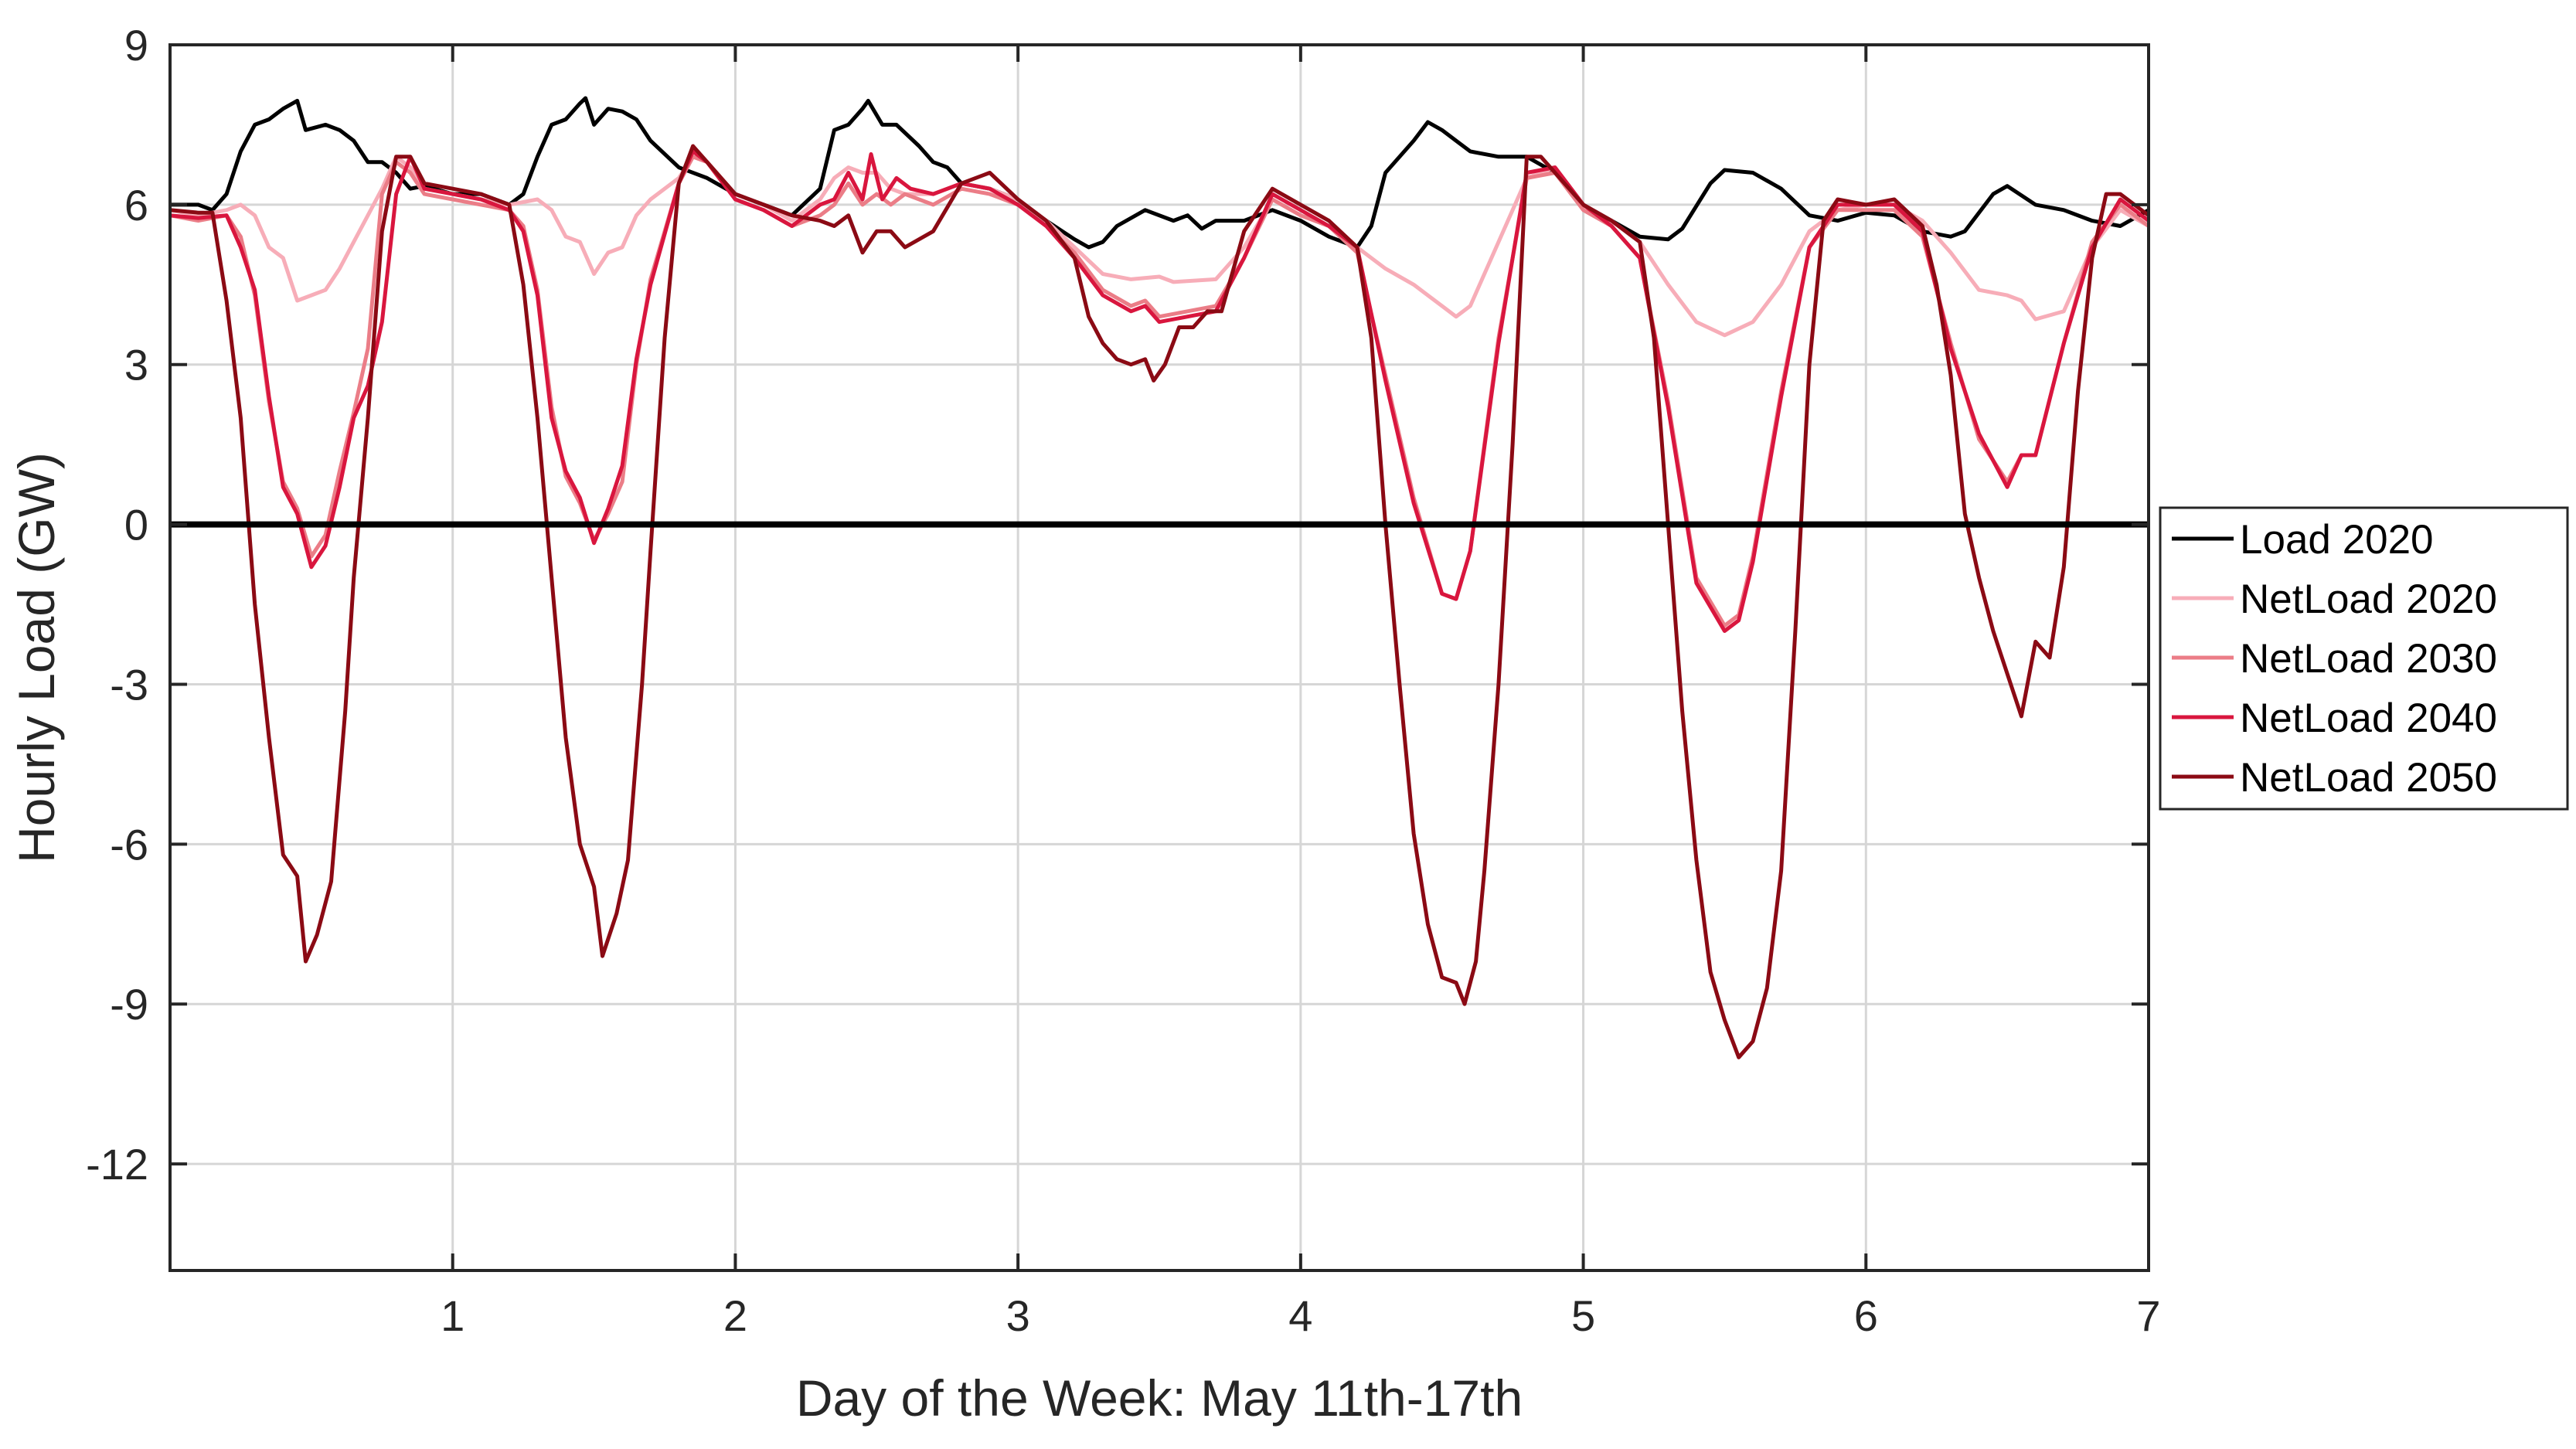 The height and width of the screenshot is (1449, 2576). Describe the element at coordinates (117, 1164) in the screenshot. I see `y-tick-label-7: -12` at that location.